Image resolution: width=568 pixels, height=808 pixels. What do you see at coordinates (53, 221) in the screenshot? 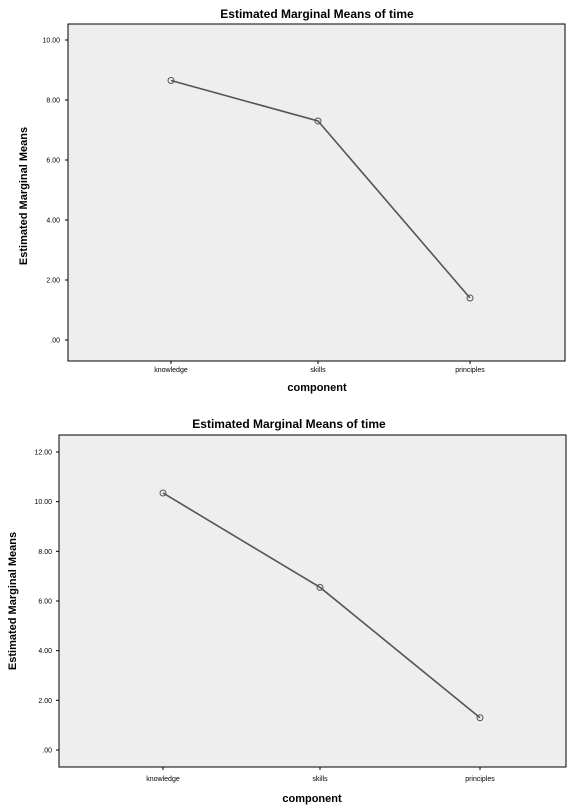
I see `chart-top-y-tick-label: 4.00` at bounding box center [53, 221].